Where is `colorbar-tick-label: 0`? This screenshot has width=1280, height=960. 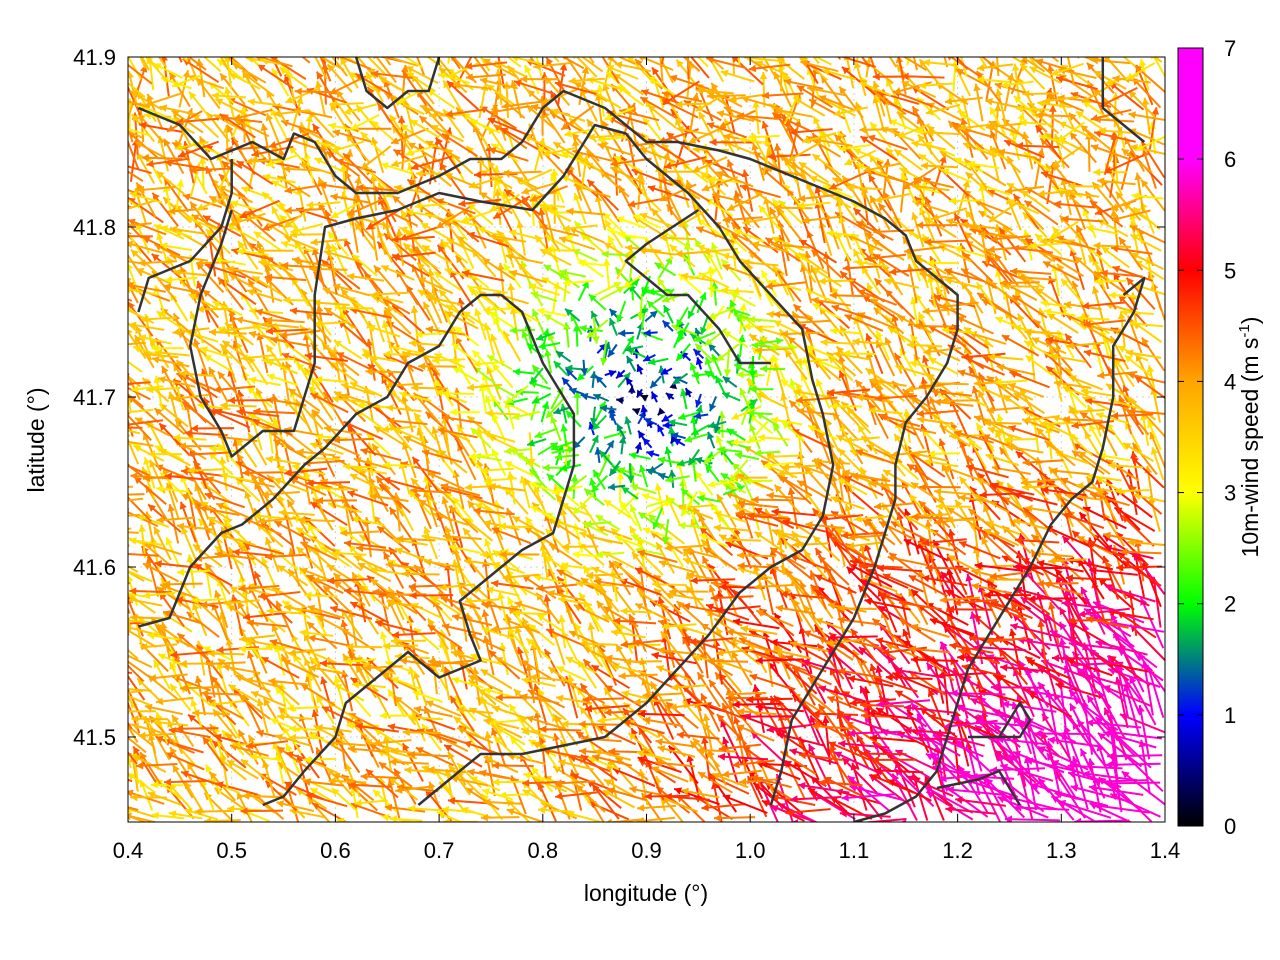
colorbar-tick-label: 0 is located at coordinates (1230, 826).